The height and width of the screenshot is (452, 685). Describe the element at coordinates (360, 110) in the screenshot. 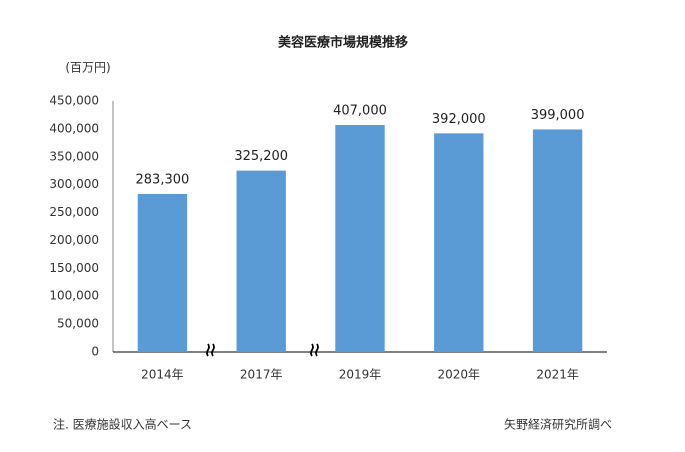

I see `value-label: 407,000` at that location.